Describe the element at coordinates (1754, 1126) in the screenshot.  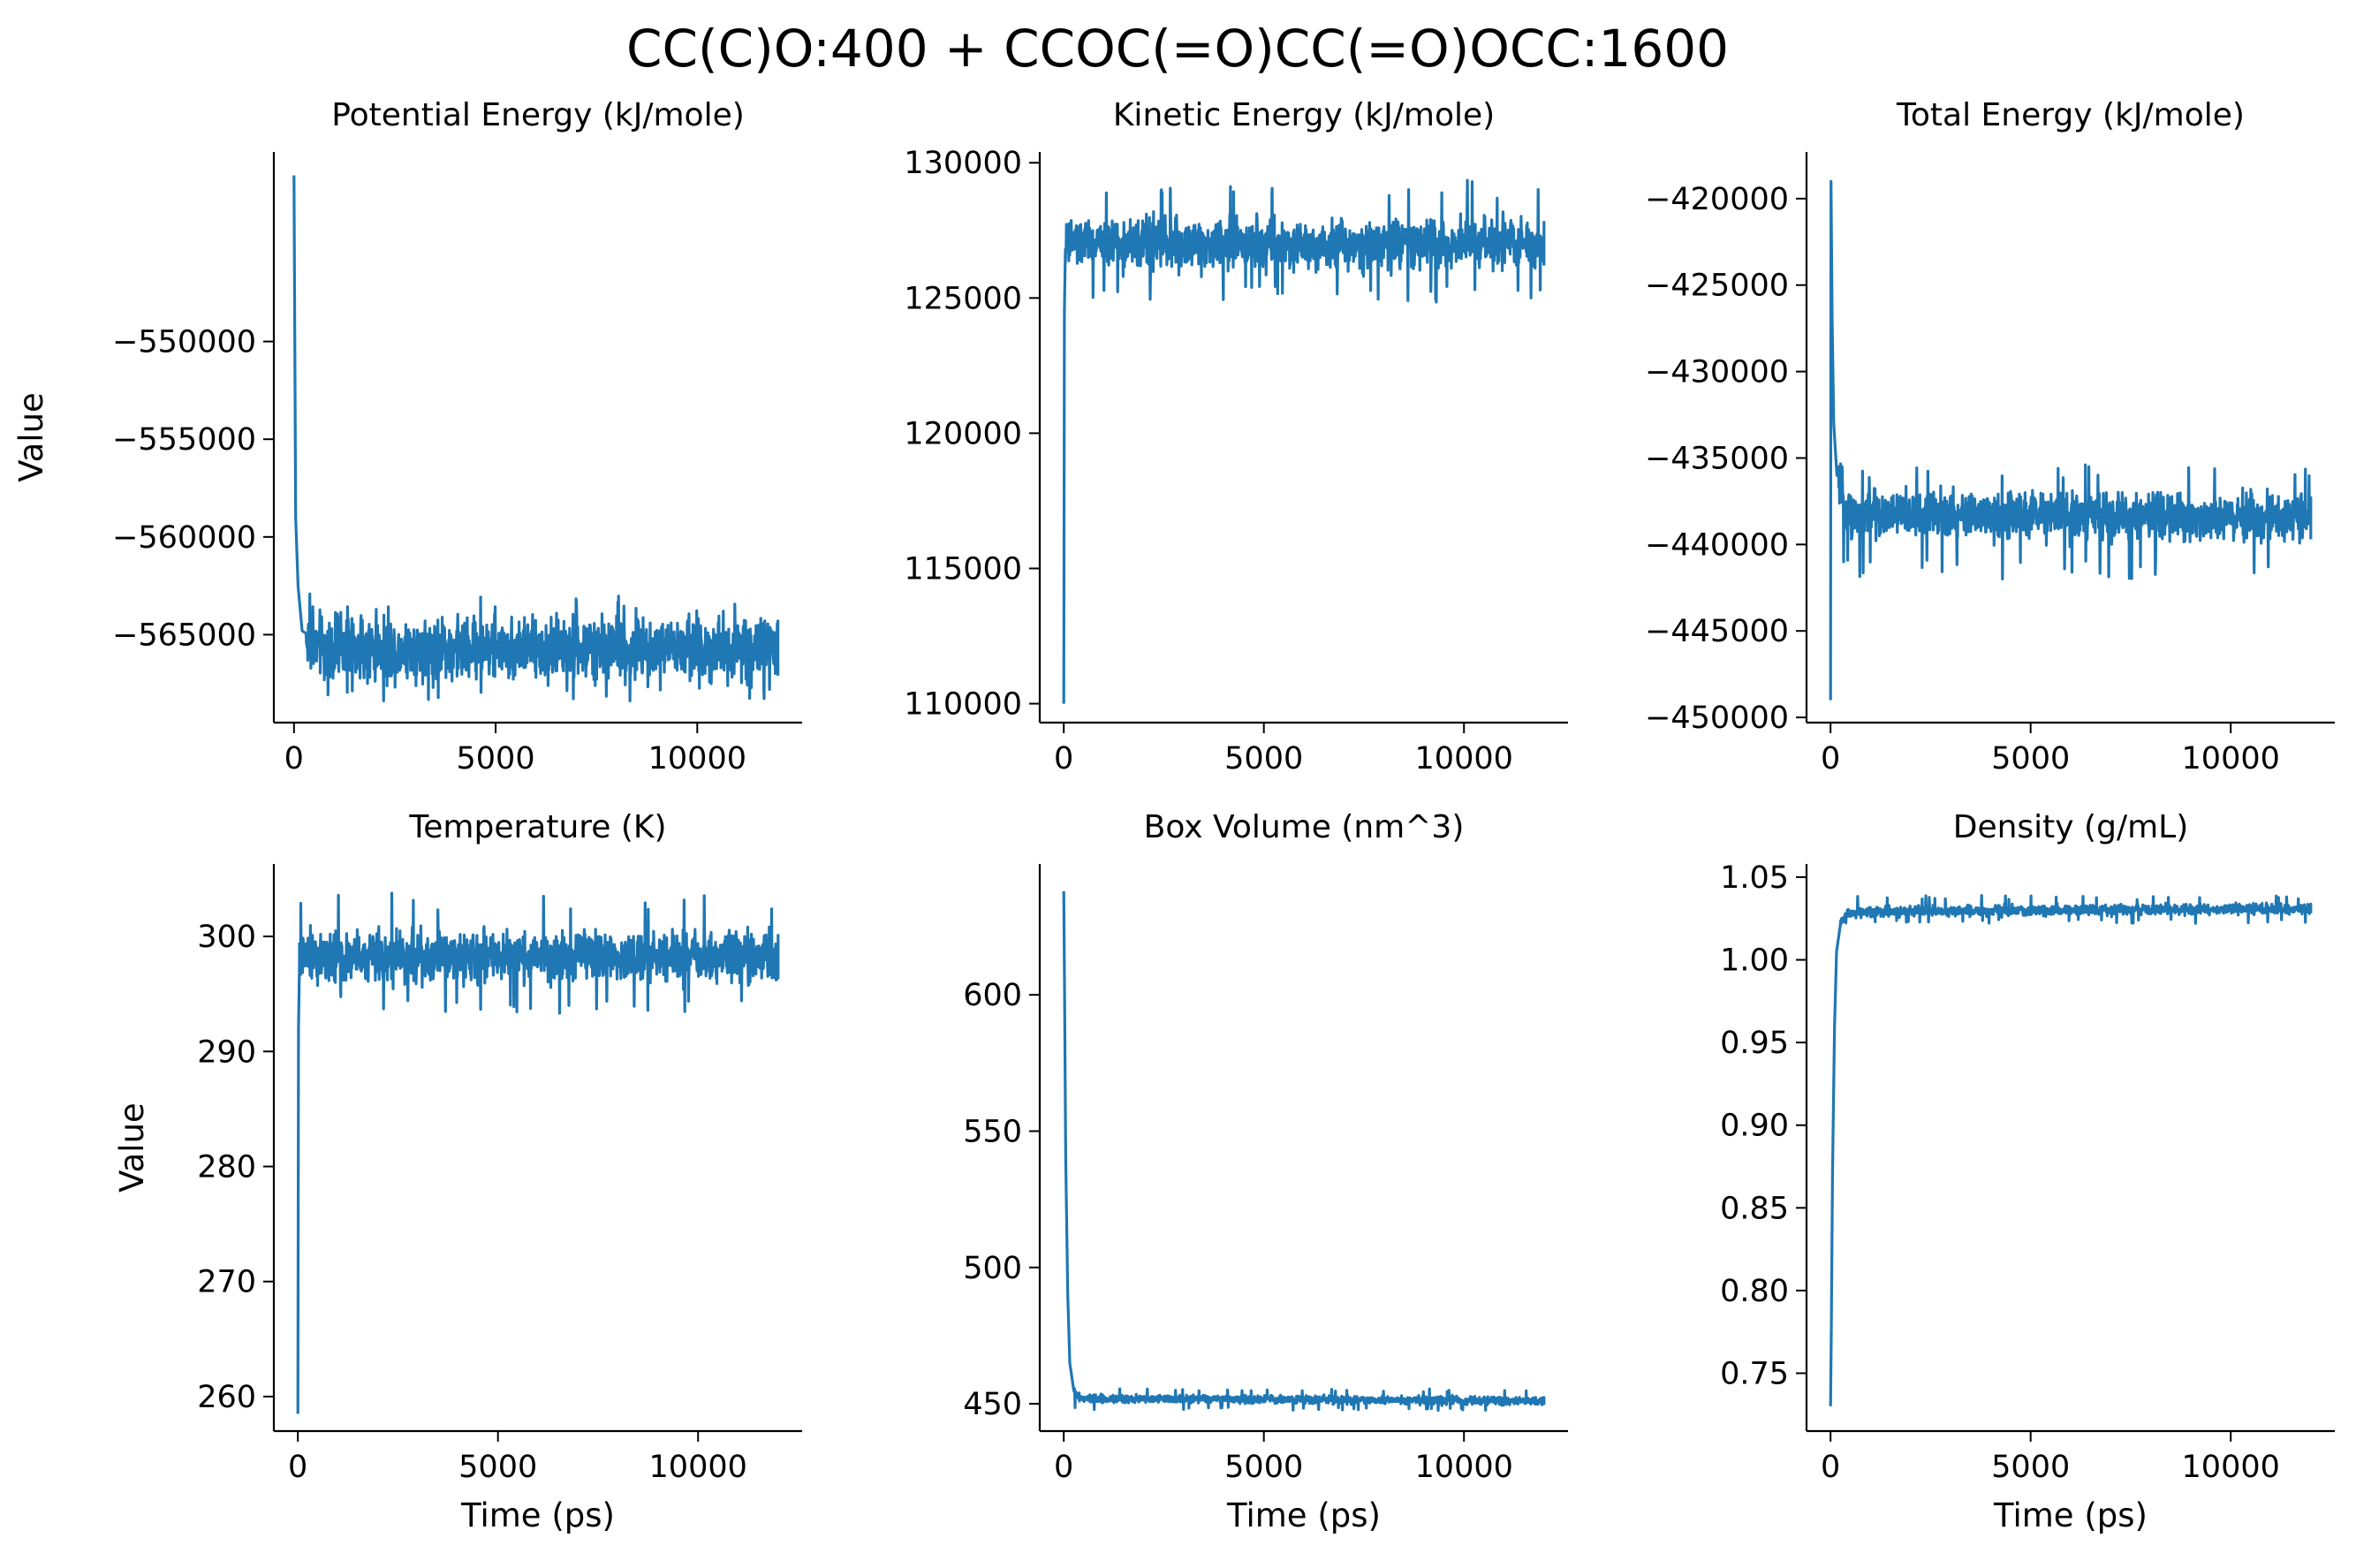
I see `y-tick-label: 0.90` at that location.